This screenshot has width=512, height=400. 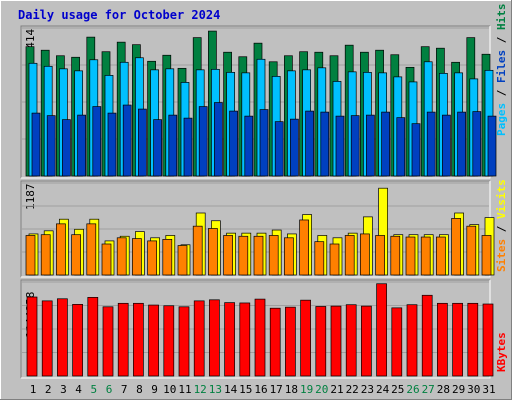 I want to click on day-label-21: 21, so click(x=336, y=389).